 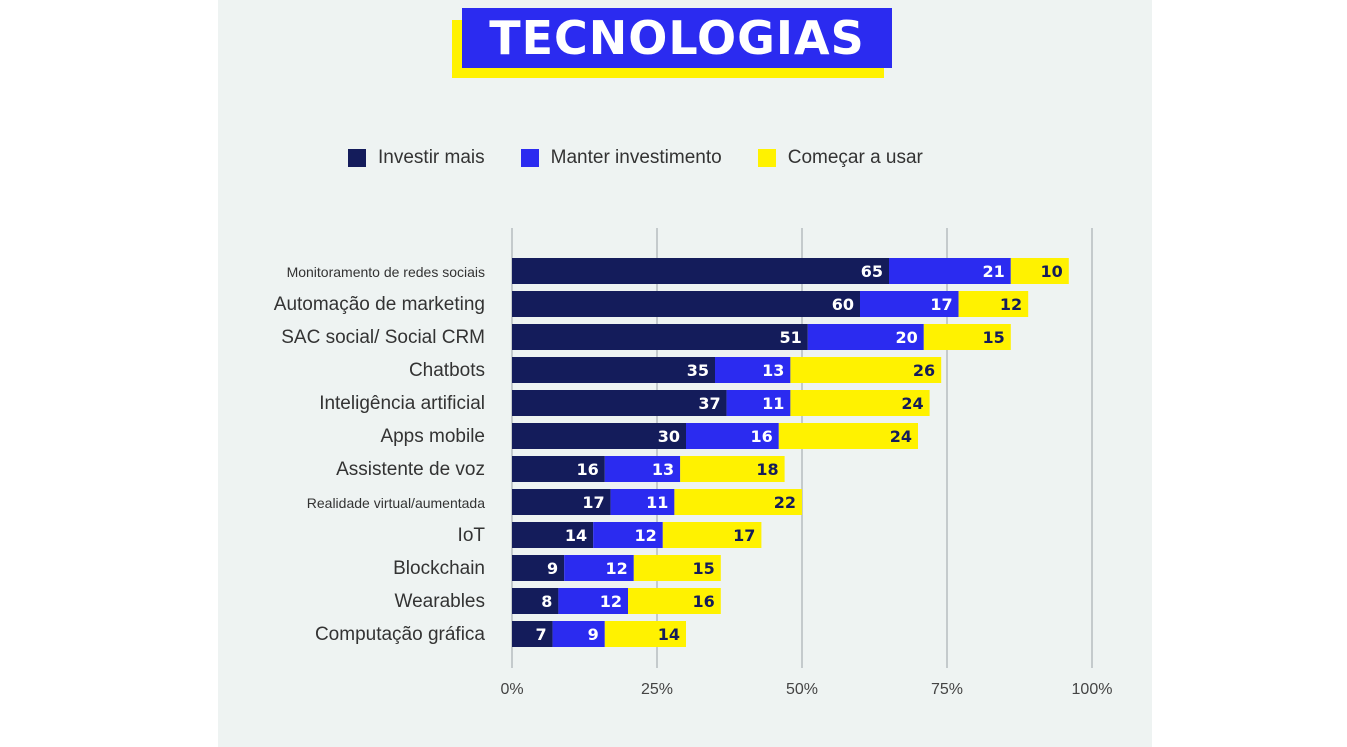 I want to click on data-label: 18, so click(x=767, y=469).